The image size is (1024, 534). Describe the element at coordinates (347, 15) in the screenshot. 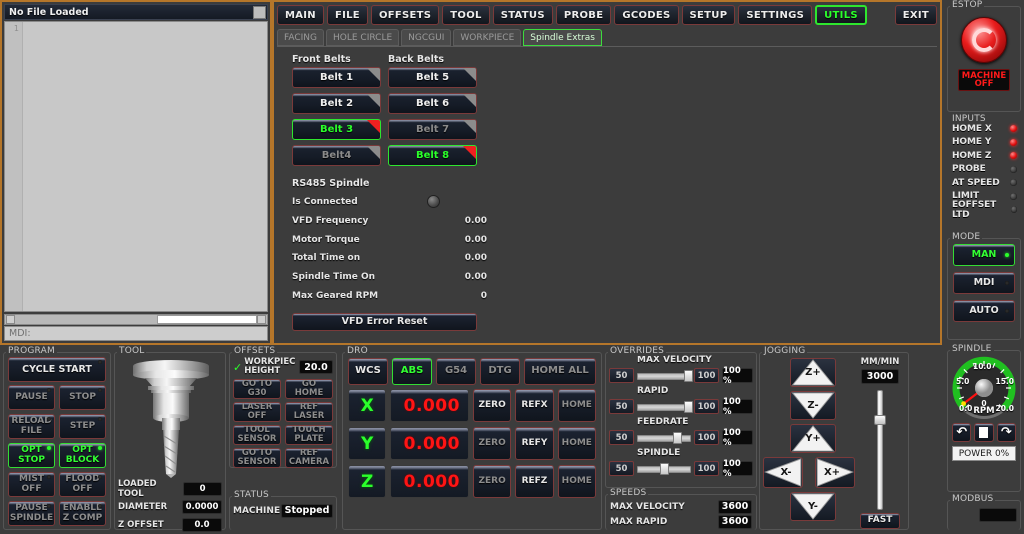

I see `tab-file: FILE` at that location.